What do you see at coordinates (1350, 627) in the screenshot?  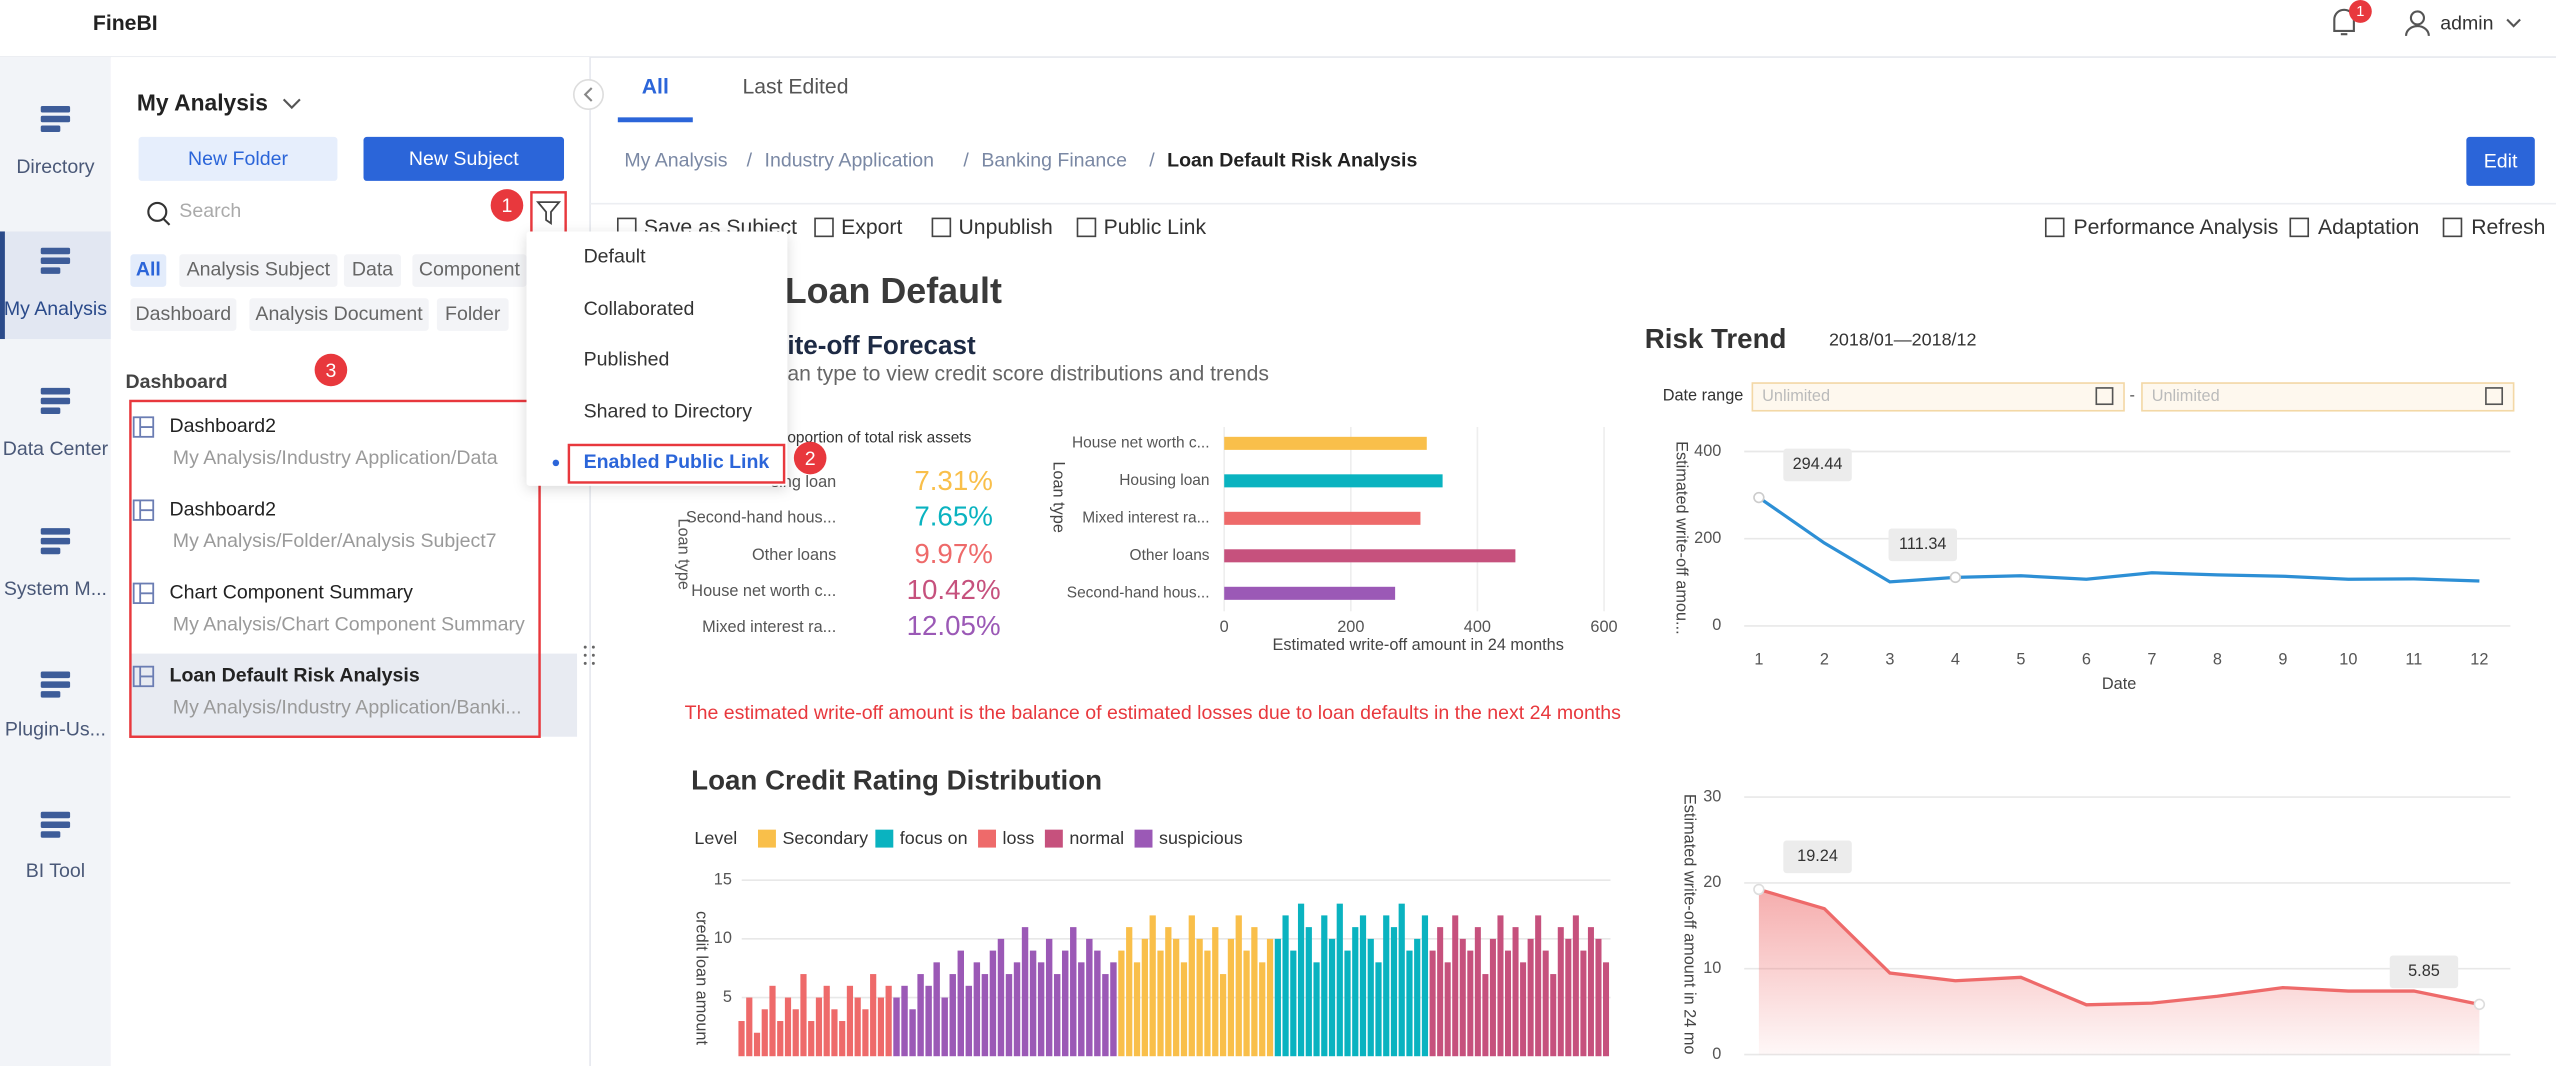 I see `x-tick-label: 200` at bounding box center [1350, 627].